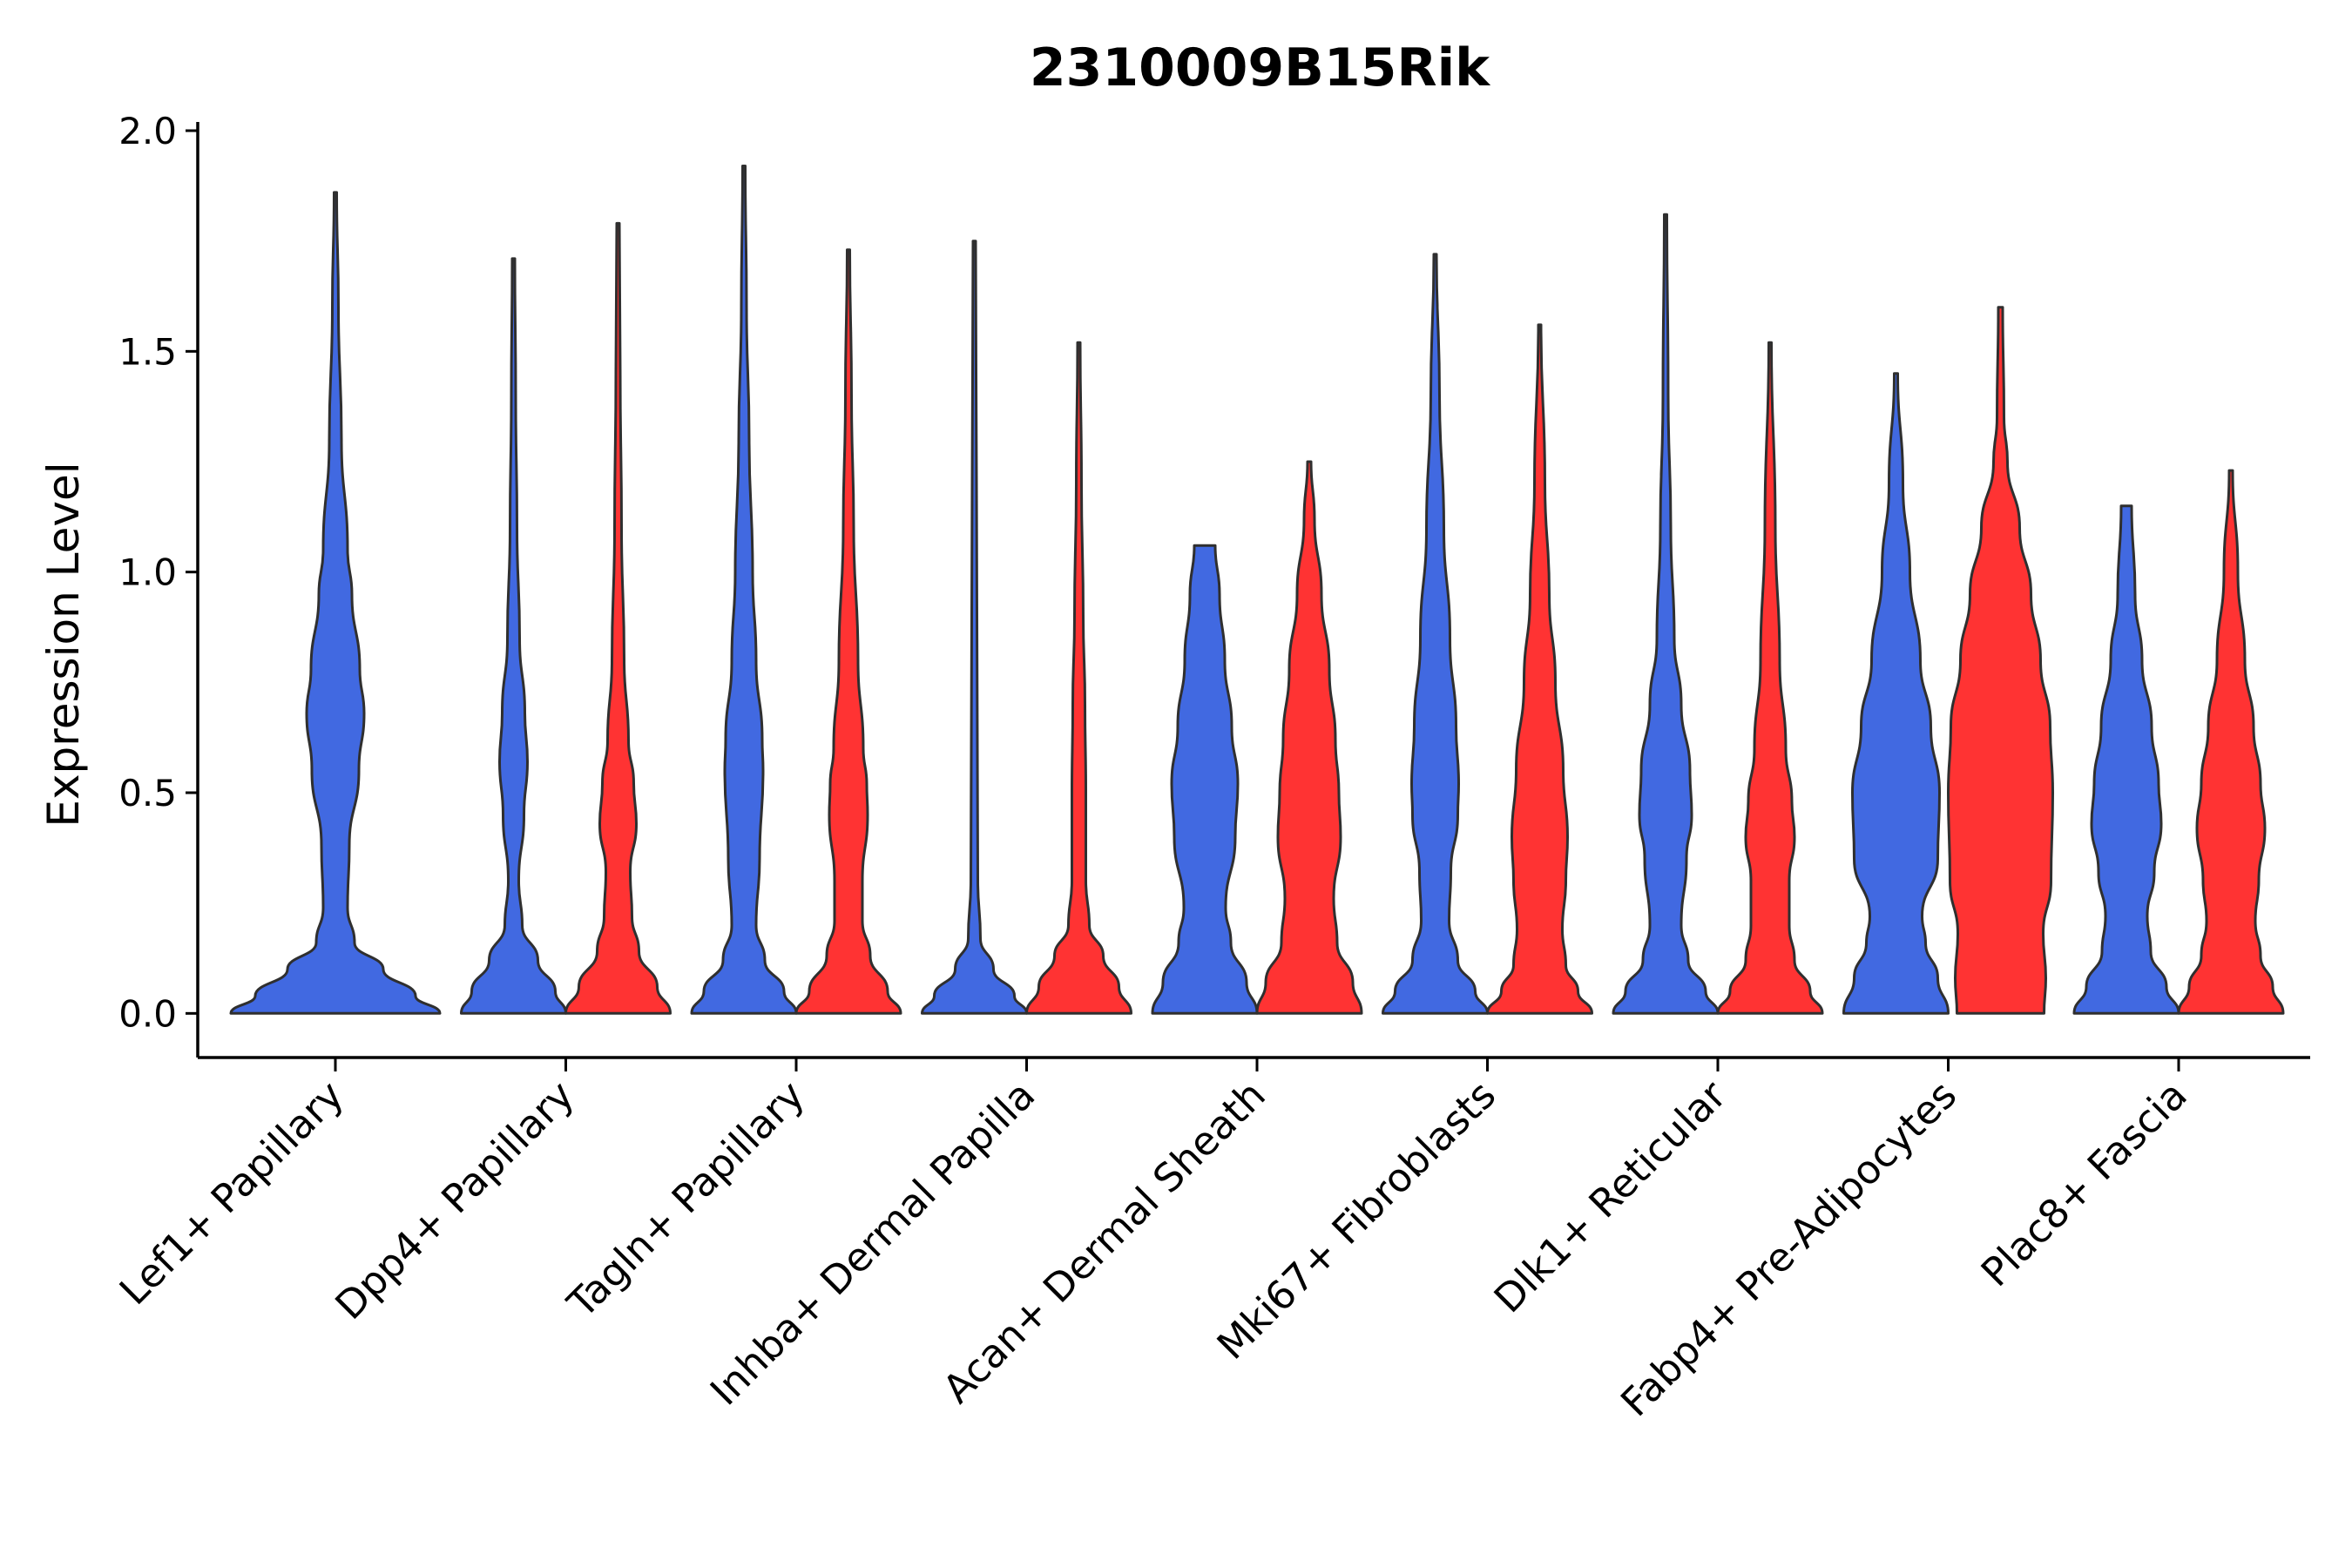 The width and height of the screenshot is (2352, 1568). What do you see at coordinates (455, 1199) in the screenshot?
I see `x-tick-label: Dpp4+ Papillary` at bounding box center [455, 1199].